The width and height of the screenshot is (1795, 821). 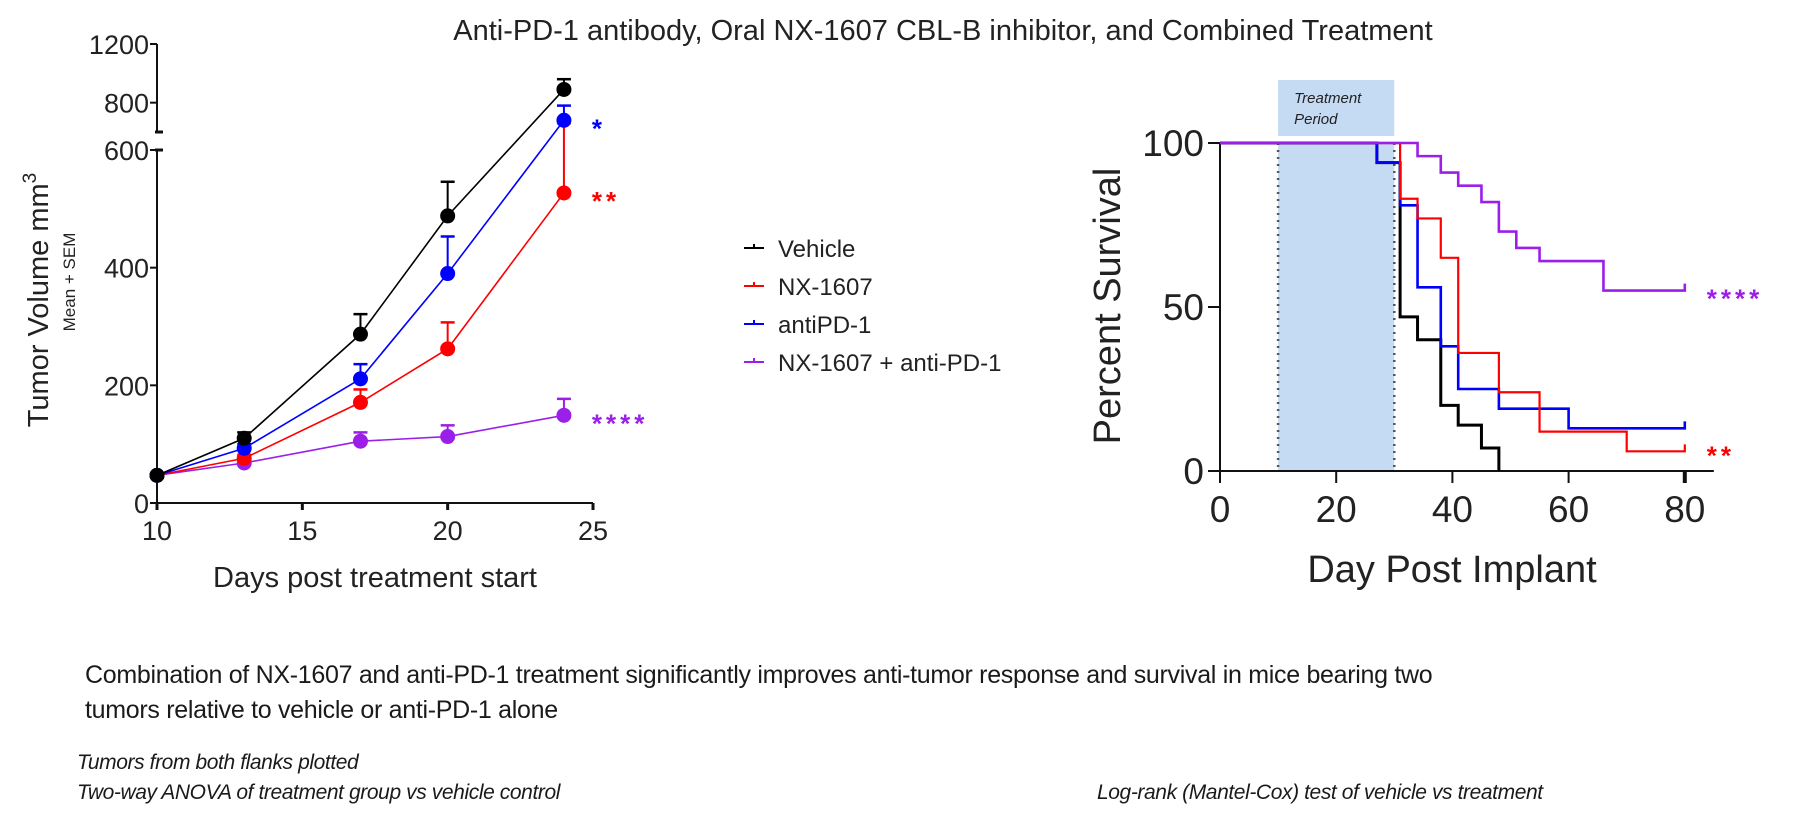 What do you see at coordinates (593, 531) in the screenshot?
I see `left-x-tick-label: 25` at bounding box center [593, 531].